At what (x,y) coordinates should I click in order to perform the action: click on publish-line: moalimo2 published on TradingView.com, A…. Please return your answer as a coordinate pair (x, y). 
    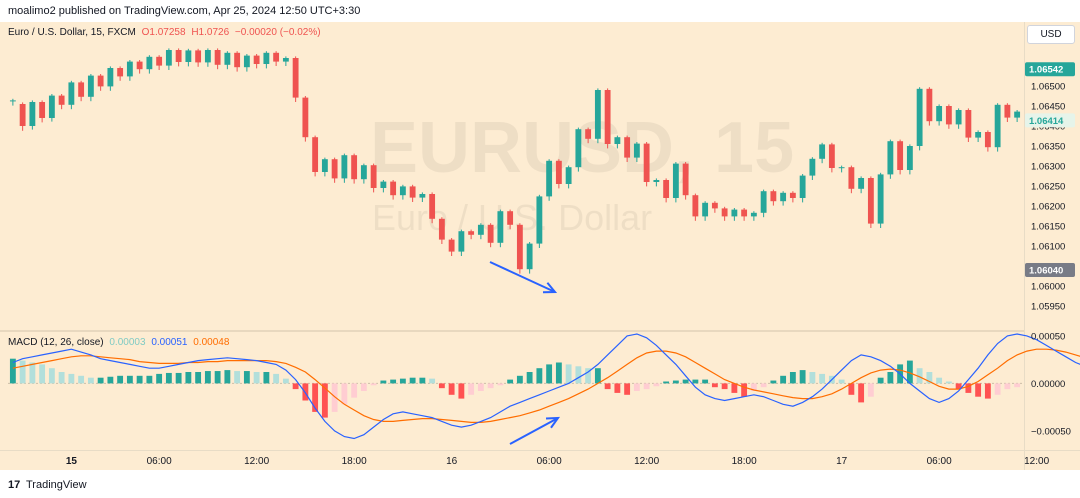
    Looking at the image, I should click on (184, 11).